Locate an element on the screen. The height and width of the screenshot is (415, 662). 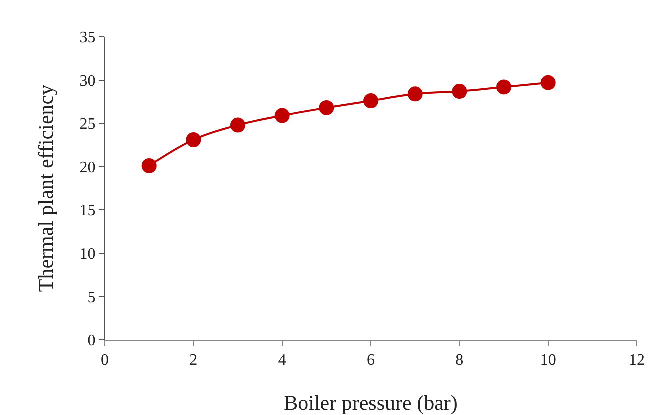
y-tick-label: 5 is located at coordinates (92, 297).